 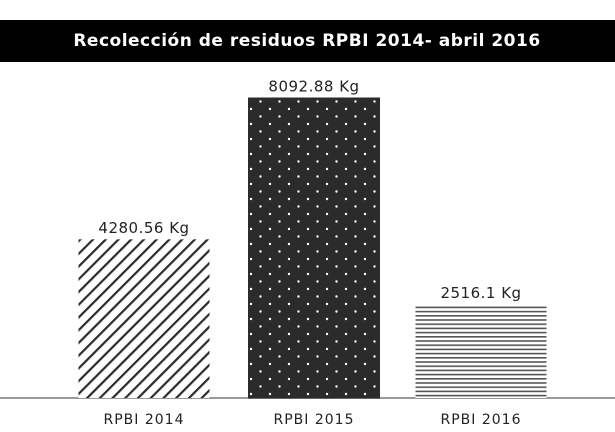 I want to click on x-tick-label: RPBI 2016, so click(x=481, y=420).